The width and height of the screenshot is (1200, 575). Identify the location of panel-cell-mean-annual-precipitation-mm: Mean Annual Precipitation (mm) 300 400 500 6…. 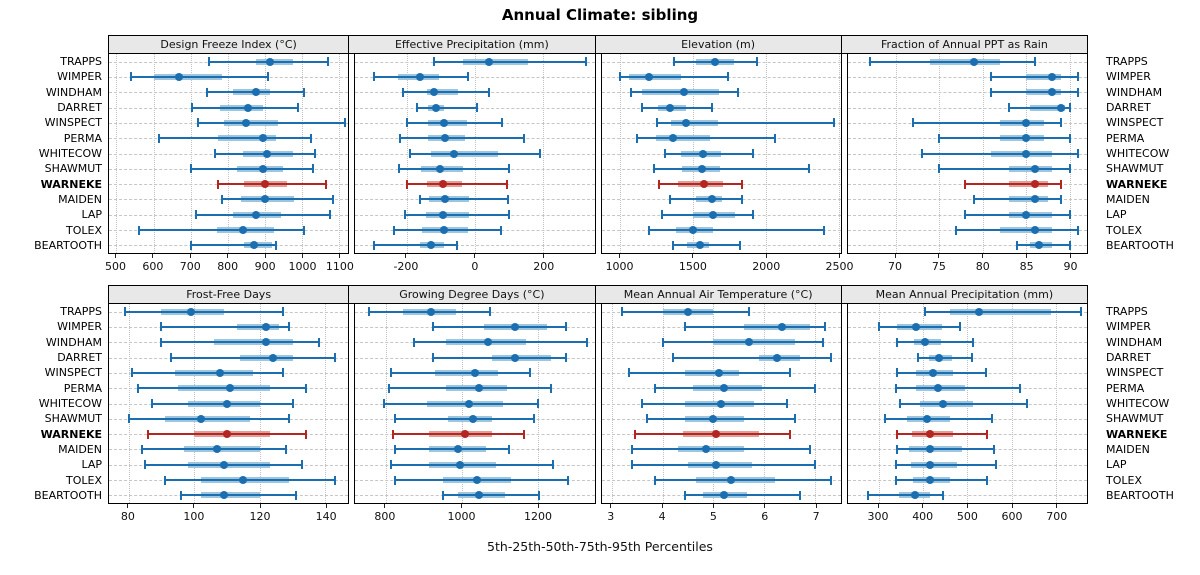
(964, 407).